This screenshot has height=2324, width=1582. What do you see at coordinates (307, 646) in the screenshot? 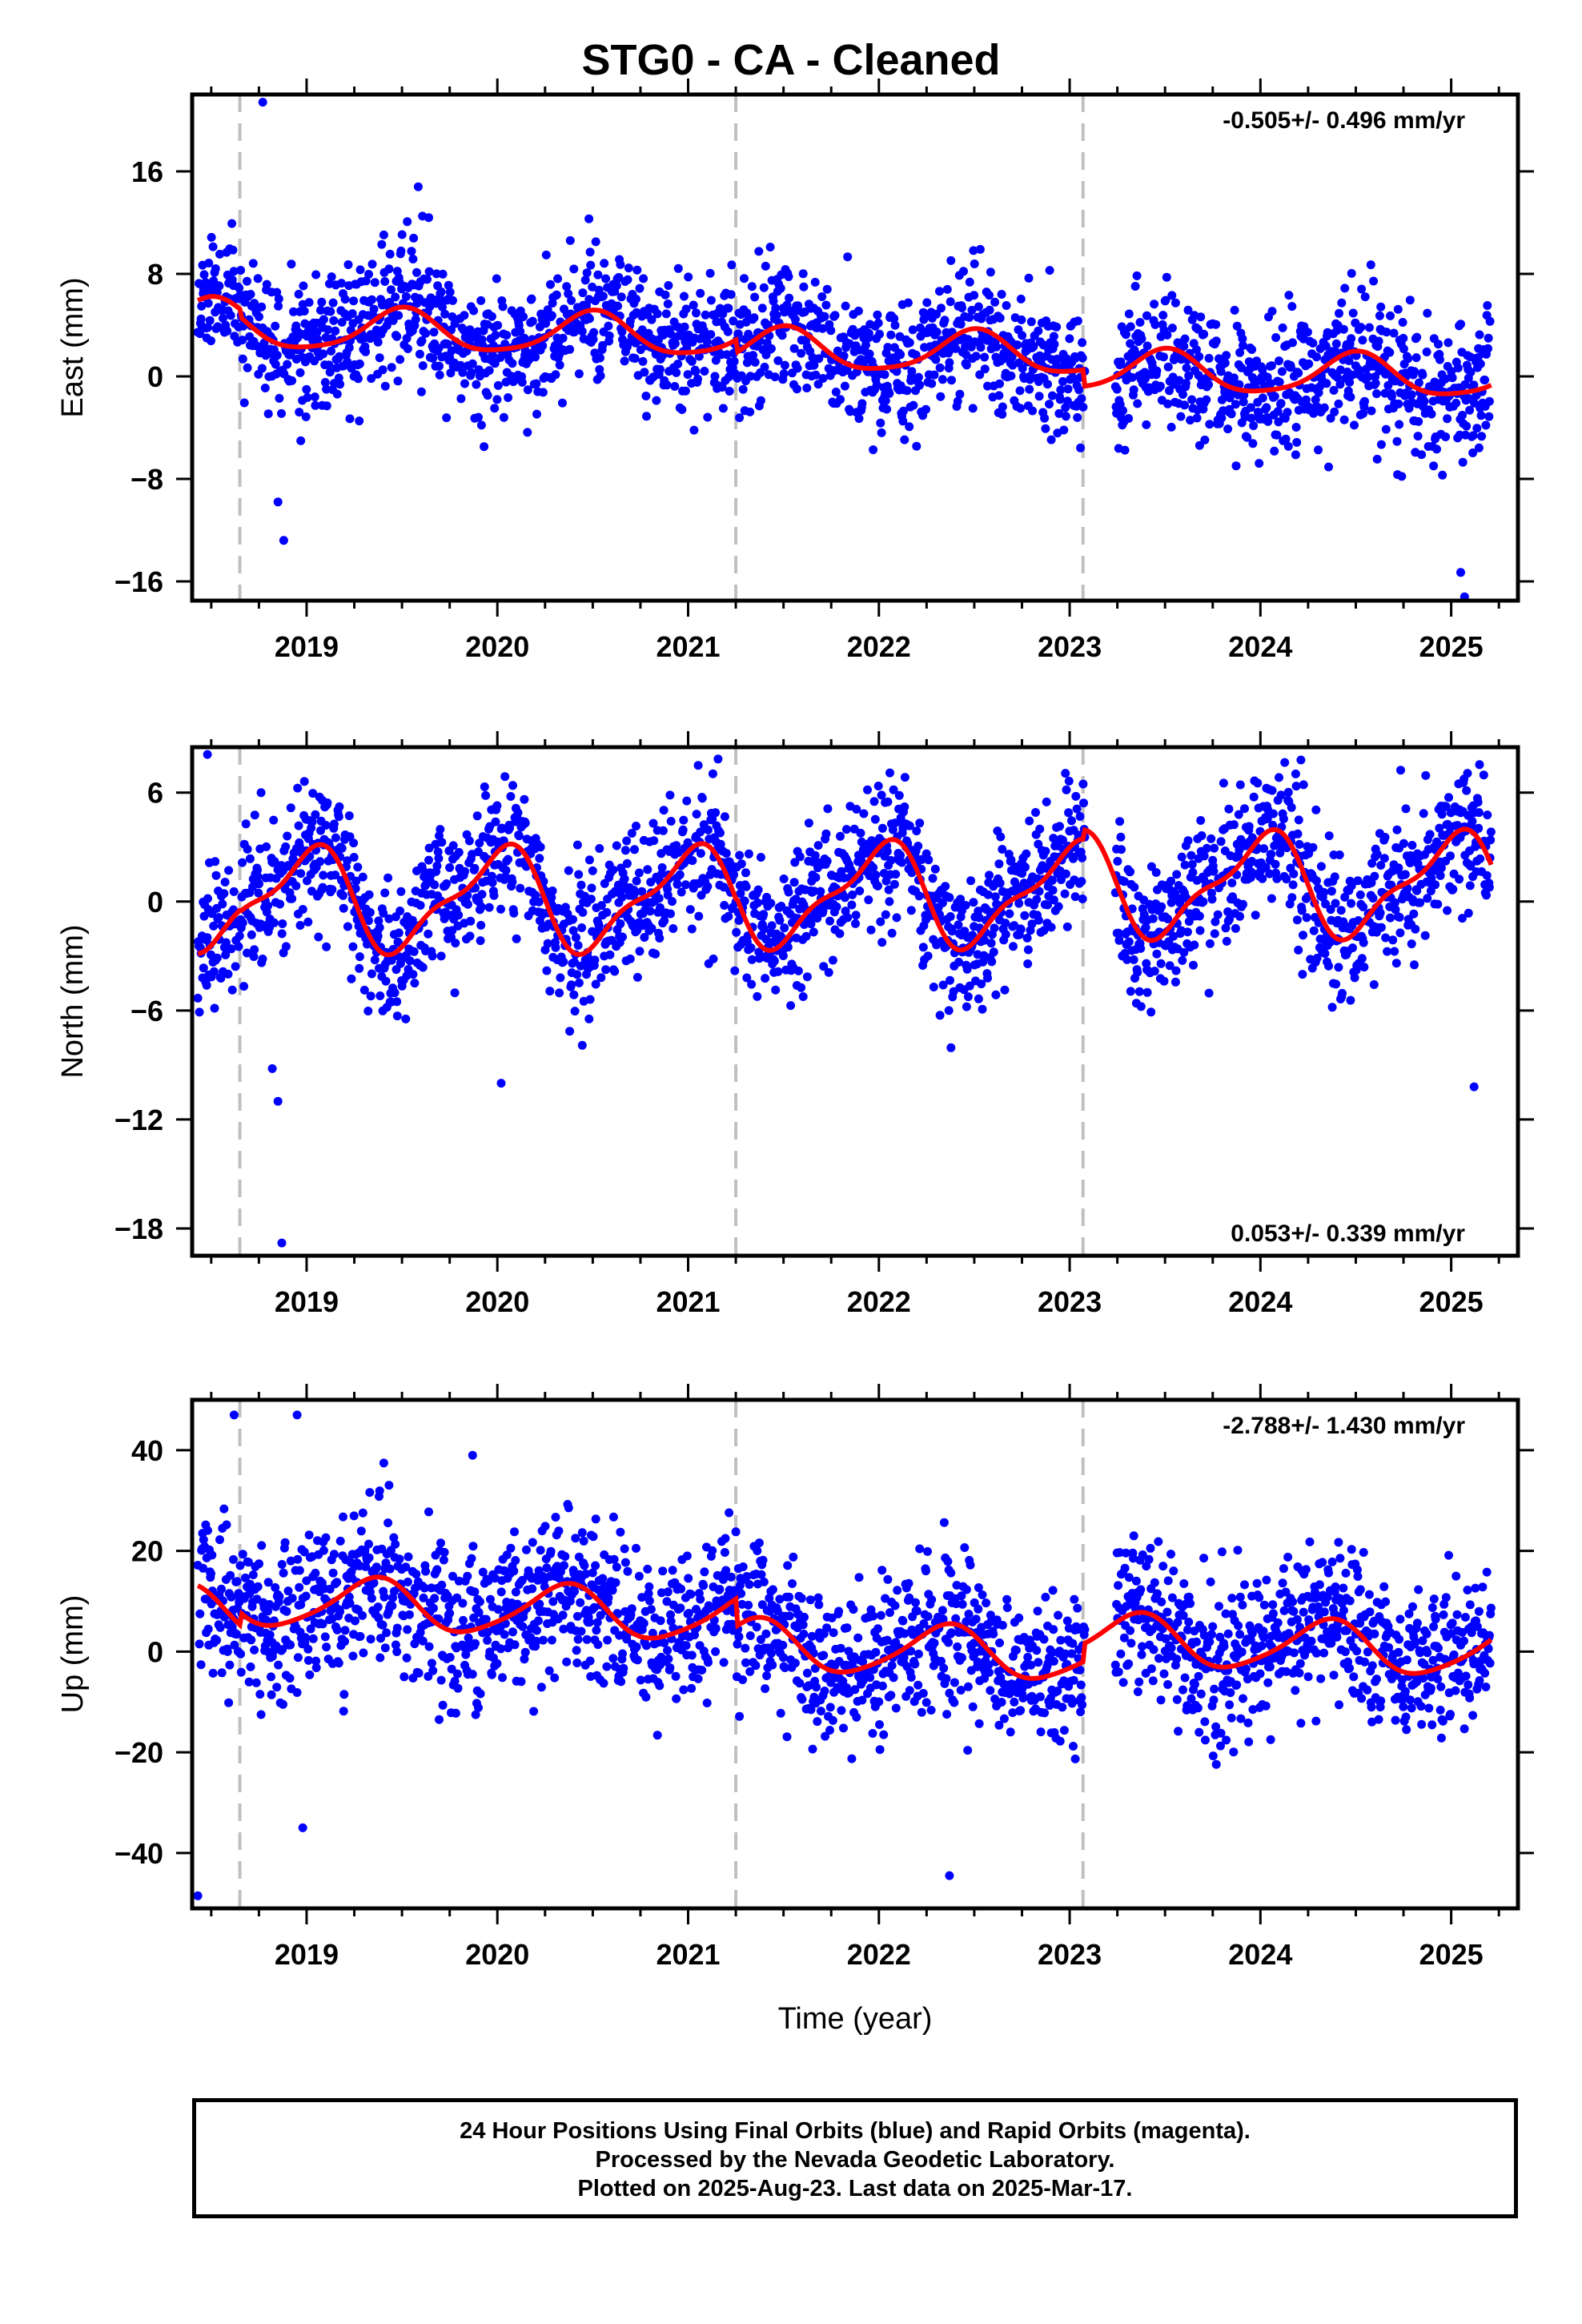
I see `x-tick-label: 2019` at bounding box center [307, 646].